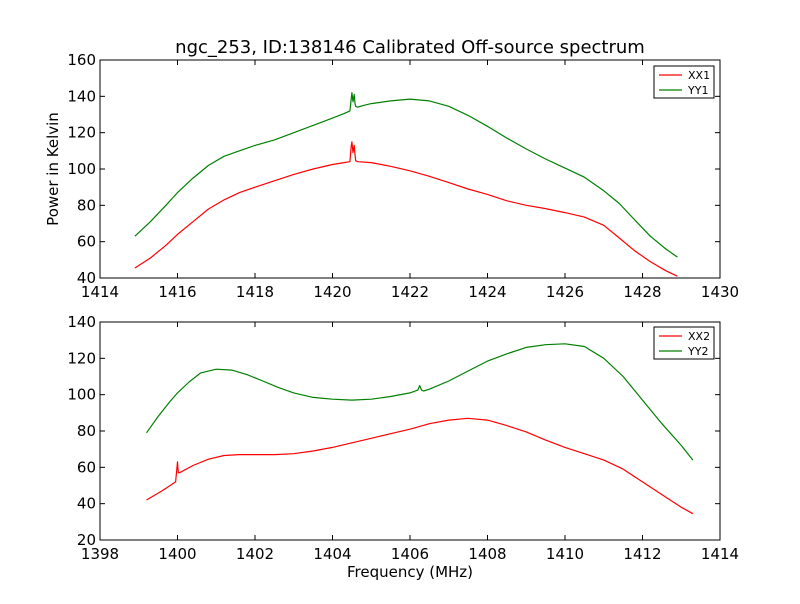 This screenshot has height=604, width=800. I want to click on legend-label-yy2: YY2, so click(697, 351).